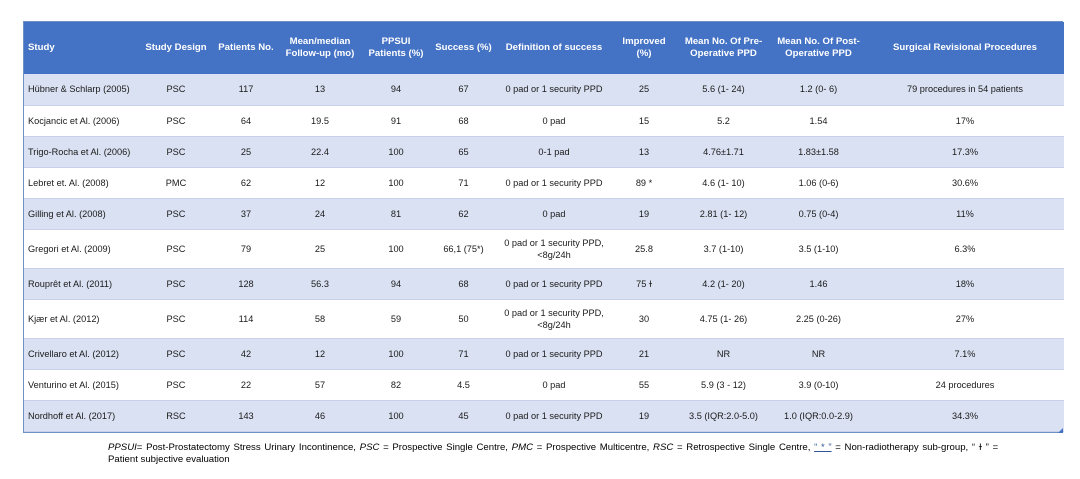 This screenshot has height=479, width=1080. I want to click on footnote-asterisk-def: = Non-radiotherapy sub-group,, so click(902, 447).